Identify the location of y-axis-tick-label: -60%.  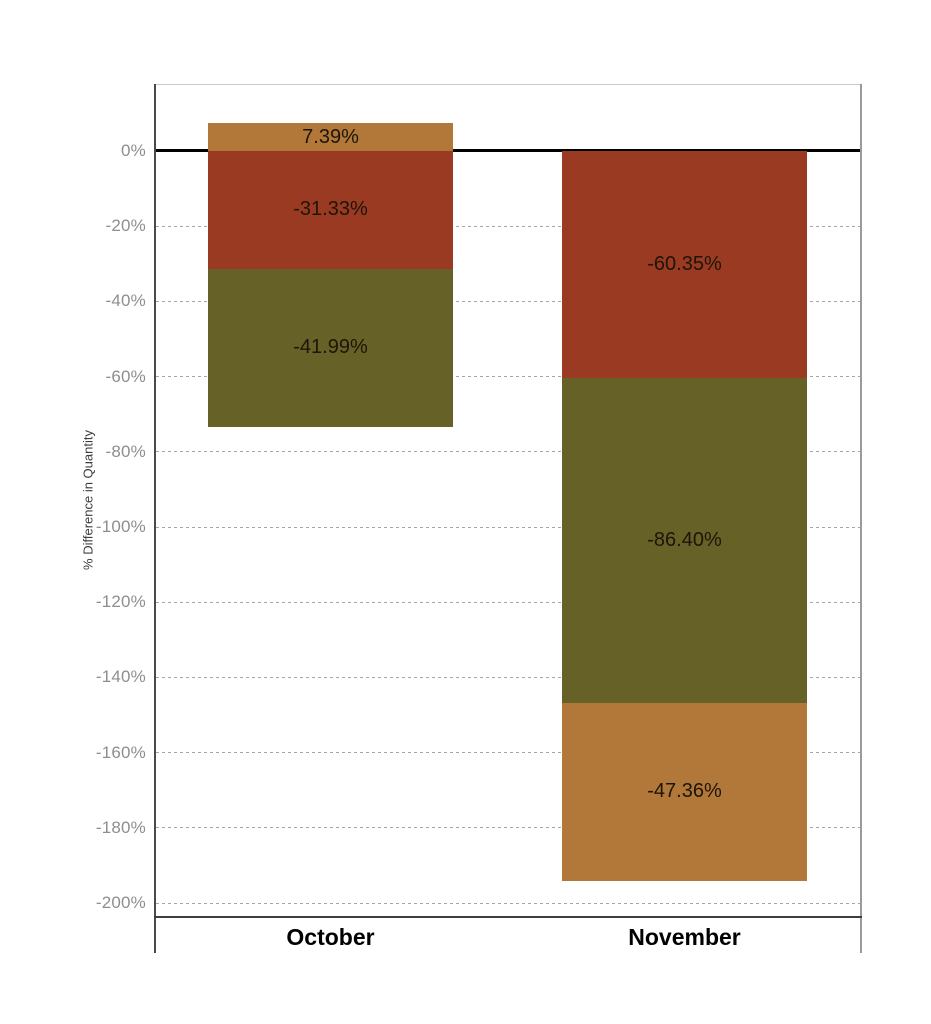
(125, 376).